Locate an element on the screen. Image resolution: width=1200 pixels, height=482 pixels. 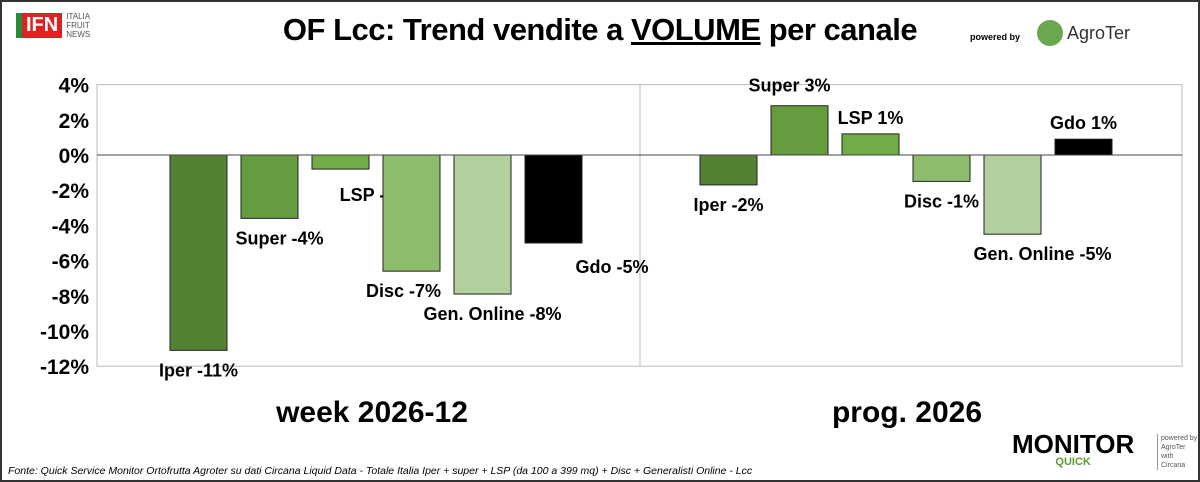
agroter-logo: AgroTer is located at coordinates (1083, 33).